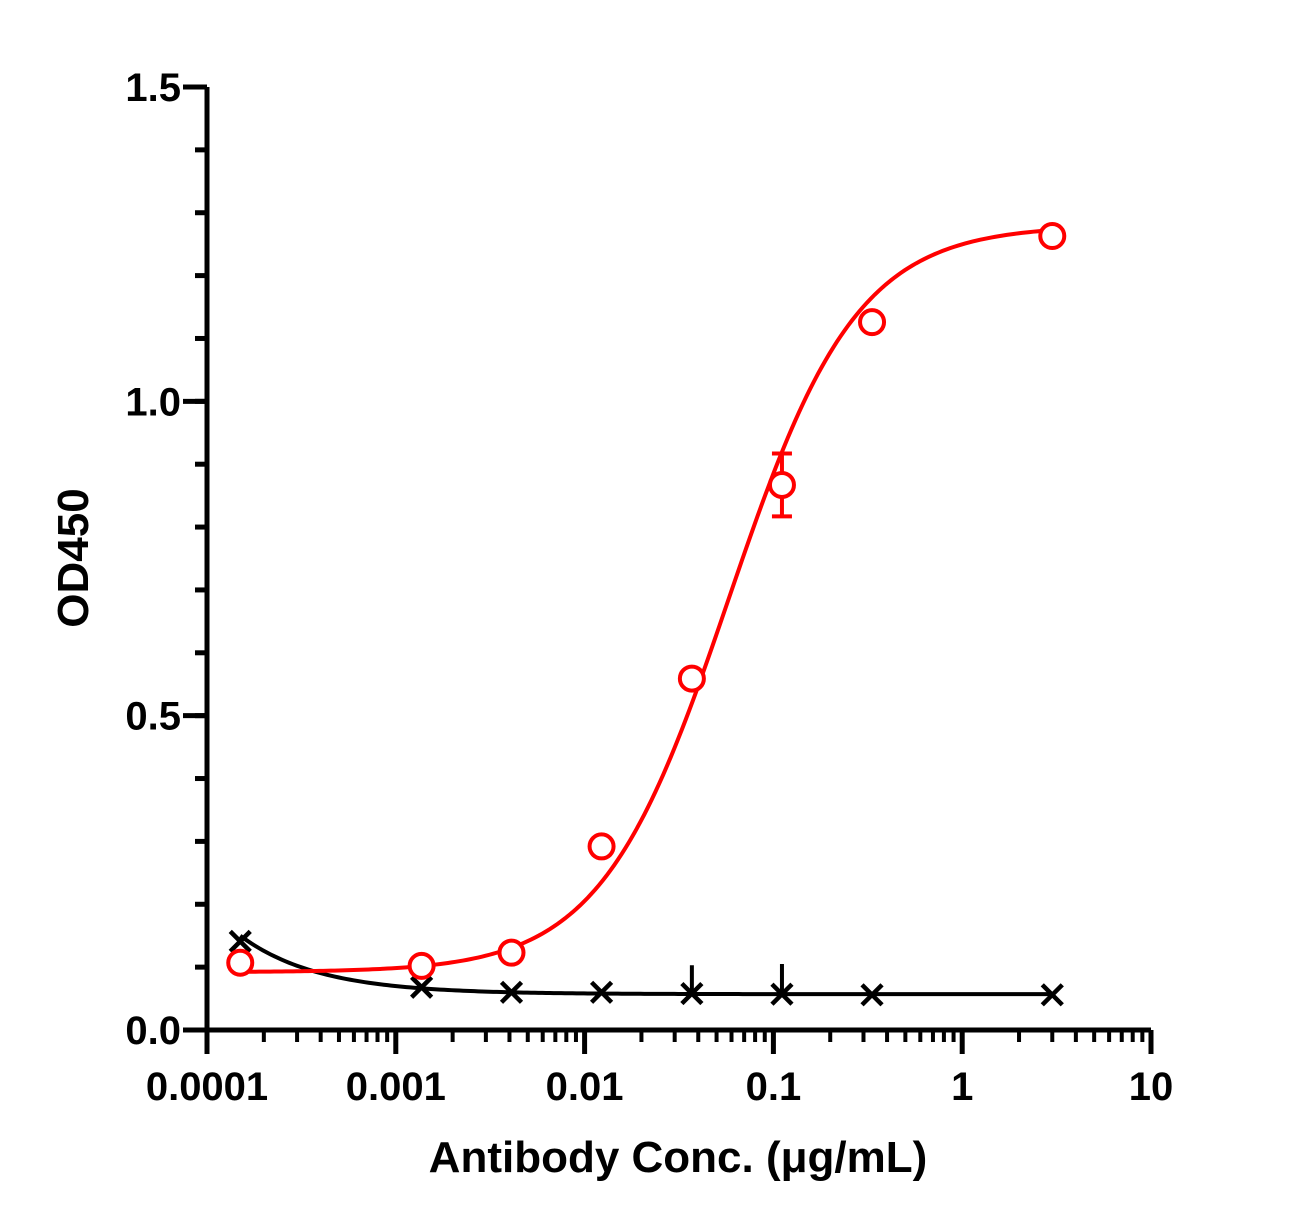 The width and height of the screenshot is (1303, 1228). I want to click on y-axis-title: OD450, so click(73, 557).